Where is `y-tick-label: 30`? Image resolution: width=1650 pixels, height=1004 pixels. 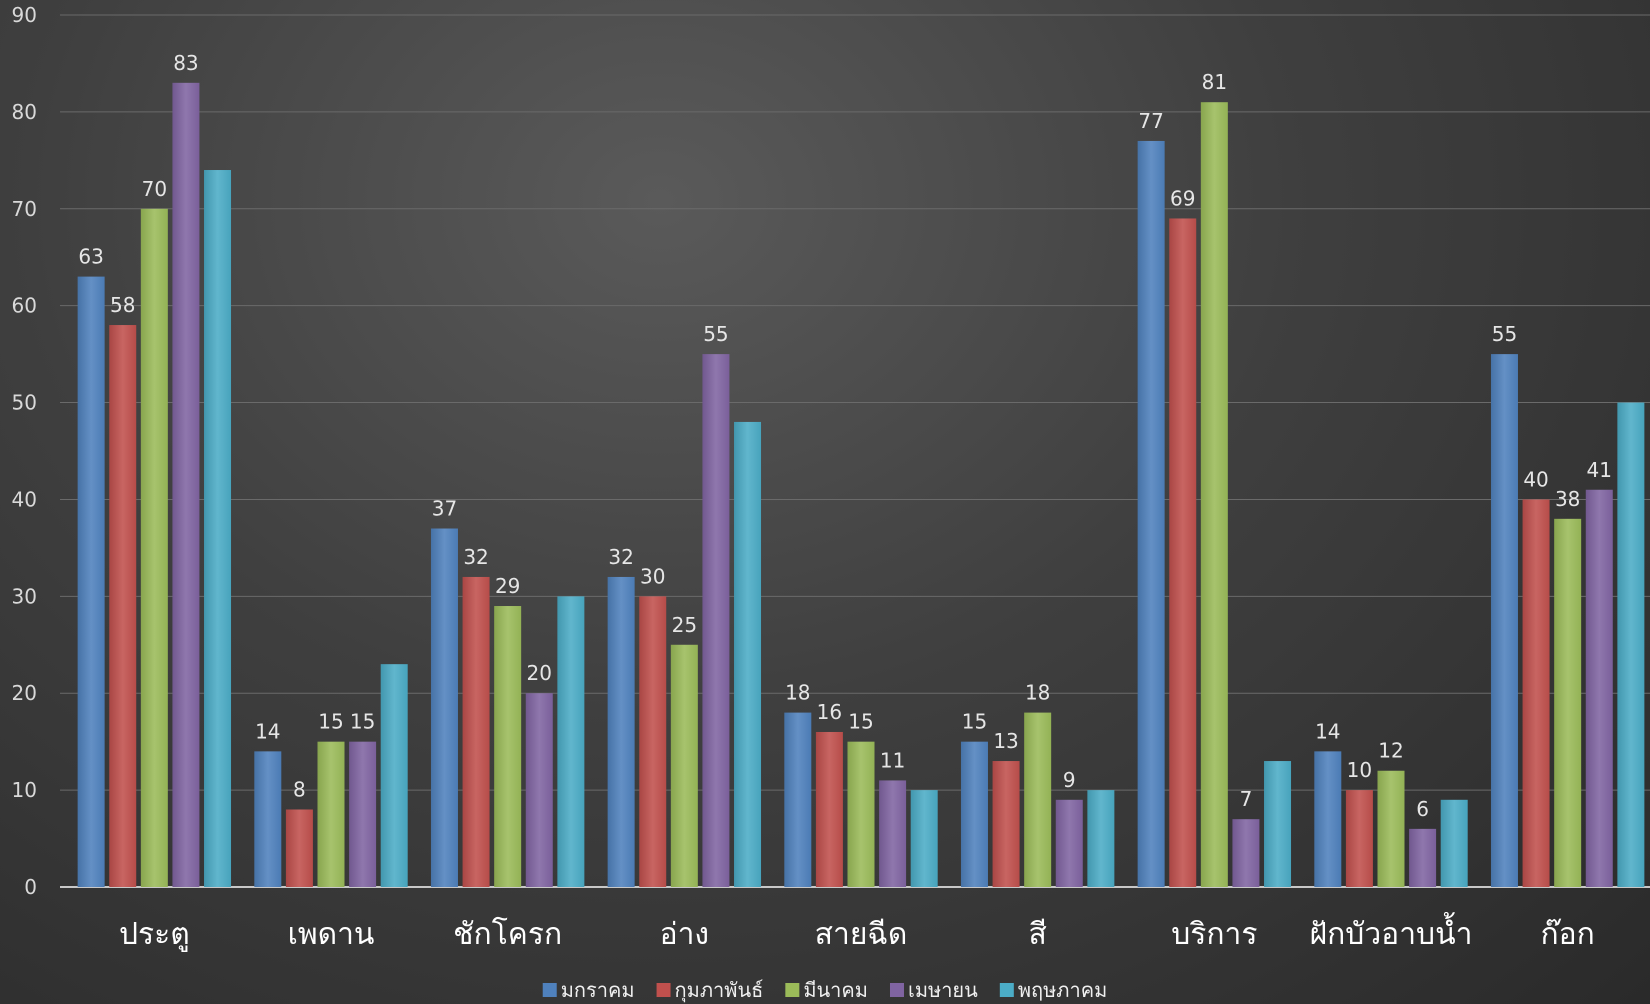 y-tick-label: 30 is located at coordinates (24, 596).